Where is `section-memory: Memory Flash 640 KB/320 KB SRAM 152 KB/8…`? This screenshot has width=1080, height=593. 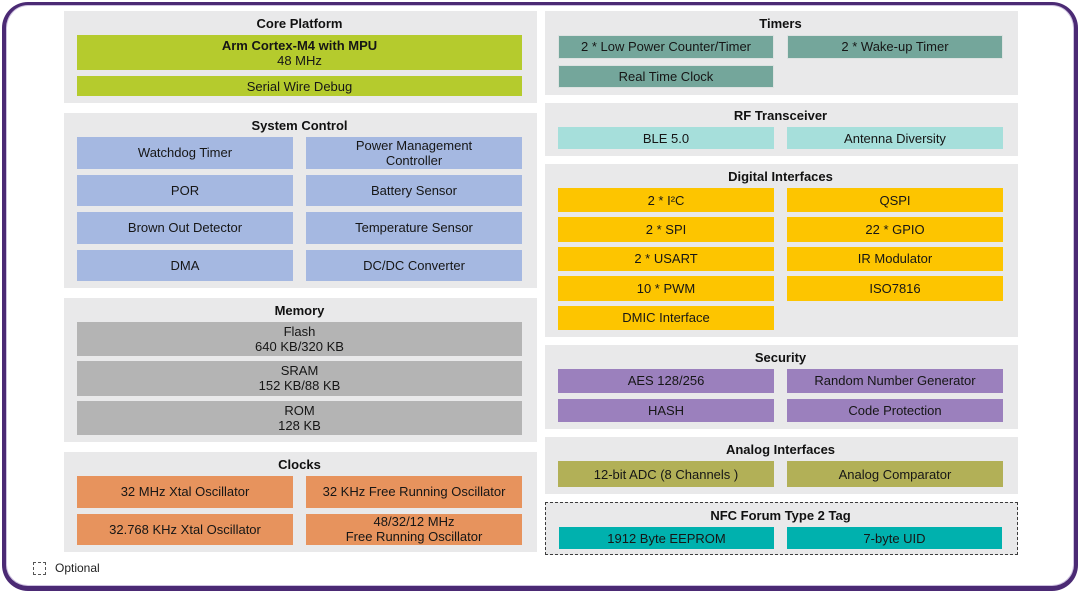 section-memory: Memory Flash 640 KB/320 KB SRAM 152 KB/8… is located at coordinates (300, 370).